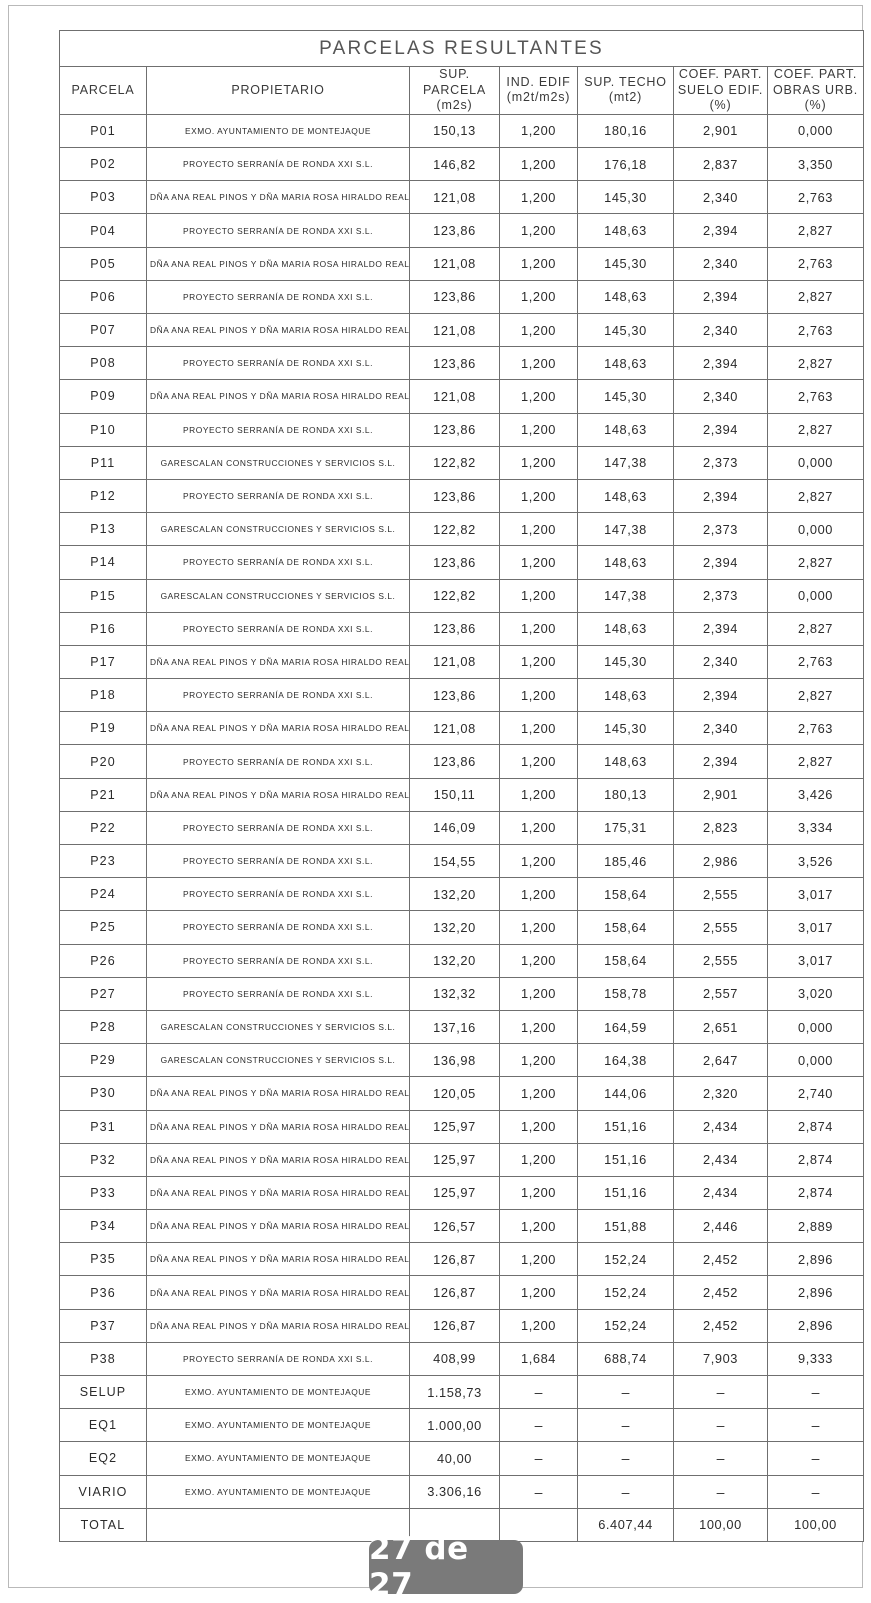 Image resolution: width=871 pixels, height=1603 pixels. I want to click on cell-parcela: P31, so click(103, 1126).